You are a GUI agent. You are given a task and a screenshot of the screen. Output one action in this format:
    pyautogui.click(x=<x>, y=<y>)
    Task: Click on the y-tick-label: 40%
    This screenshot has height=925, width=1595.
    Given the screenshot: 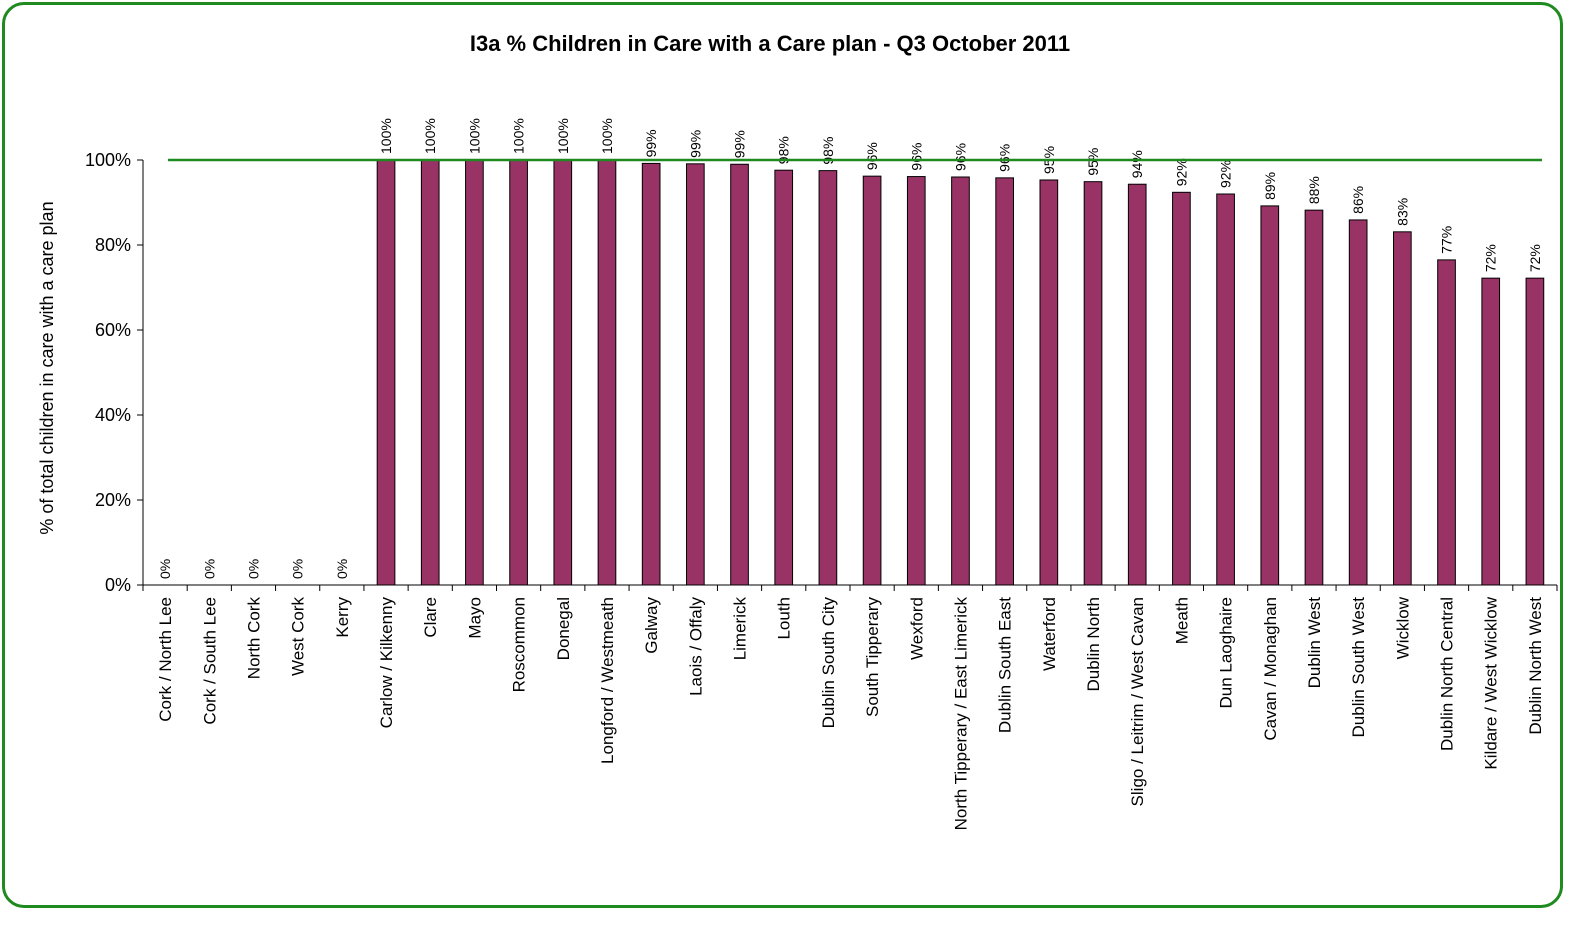 What is the action you would take?
    pyautogui.click(x=113, y=415)
    